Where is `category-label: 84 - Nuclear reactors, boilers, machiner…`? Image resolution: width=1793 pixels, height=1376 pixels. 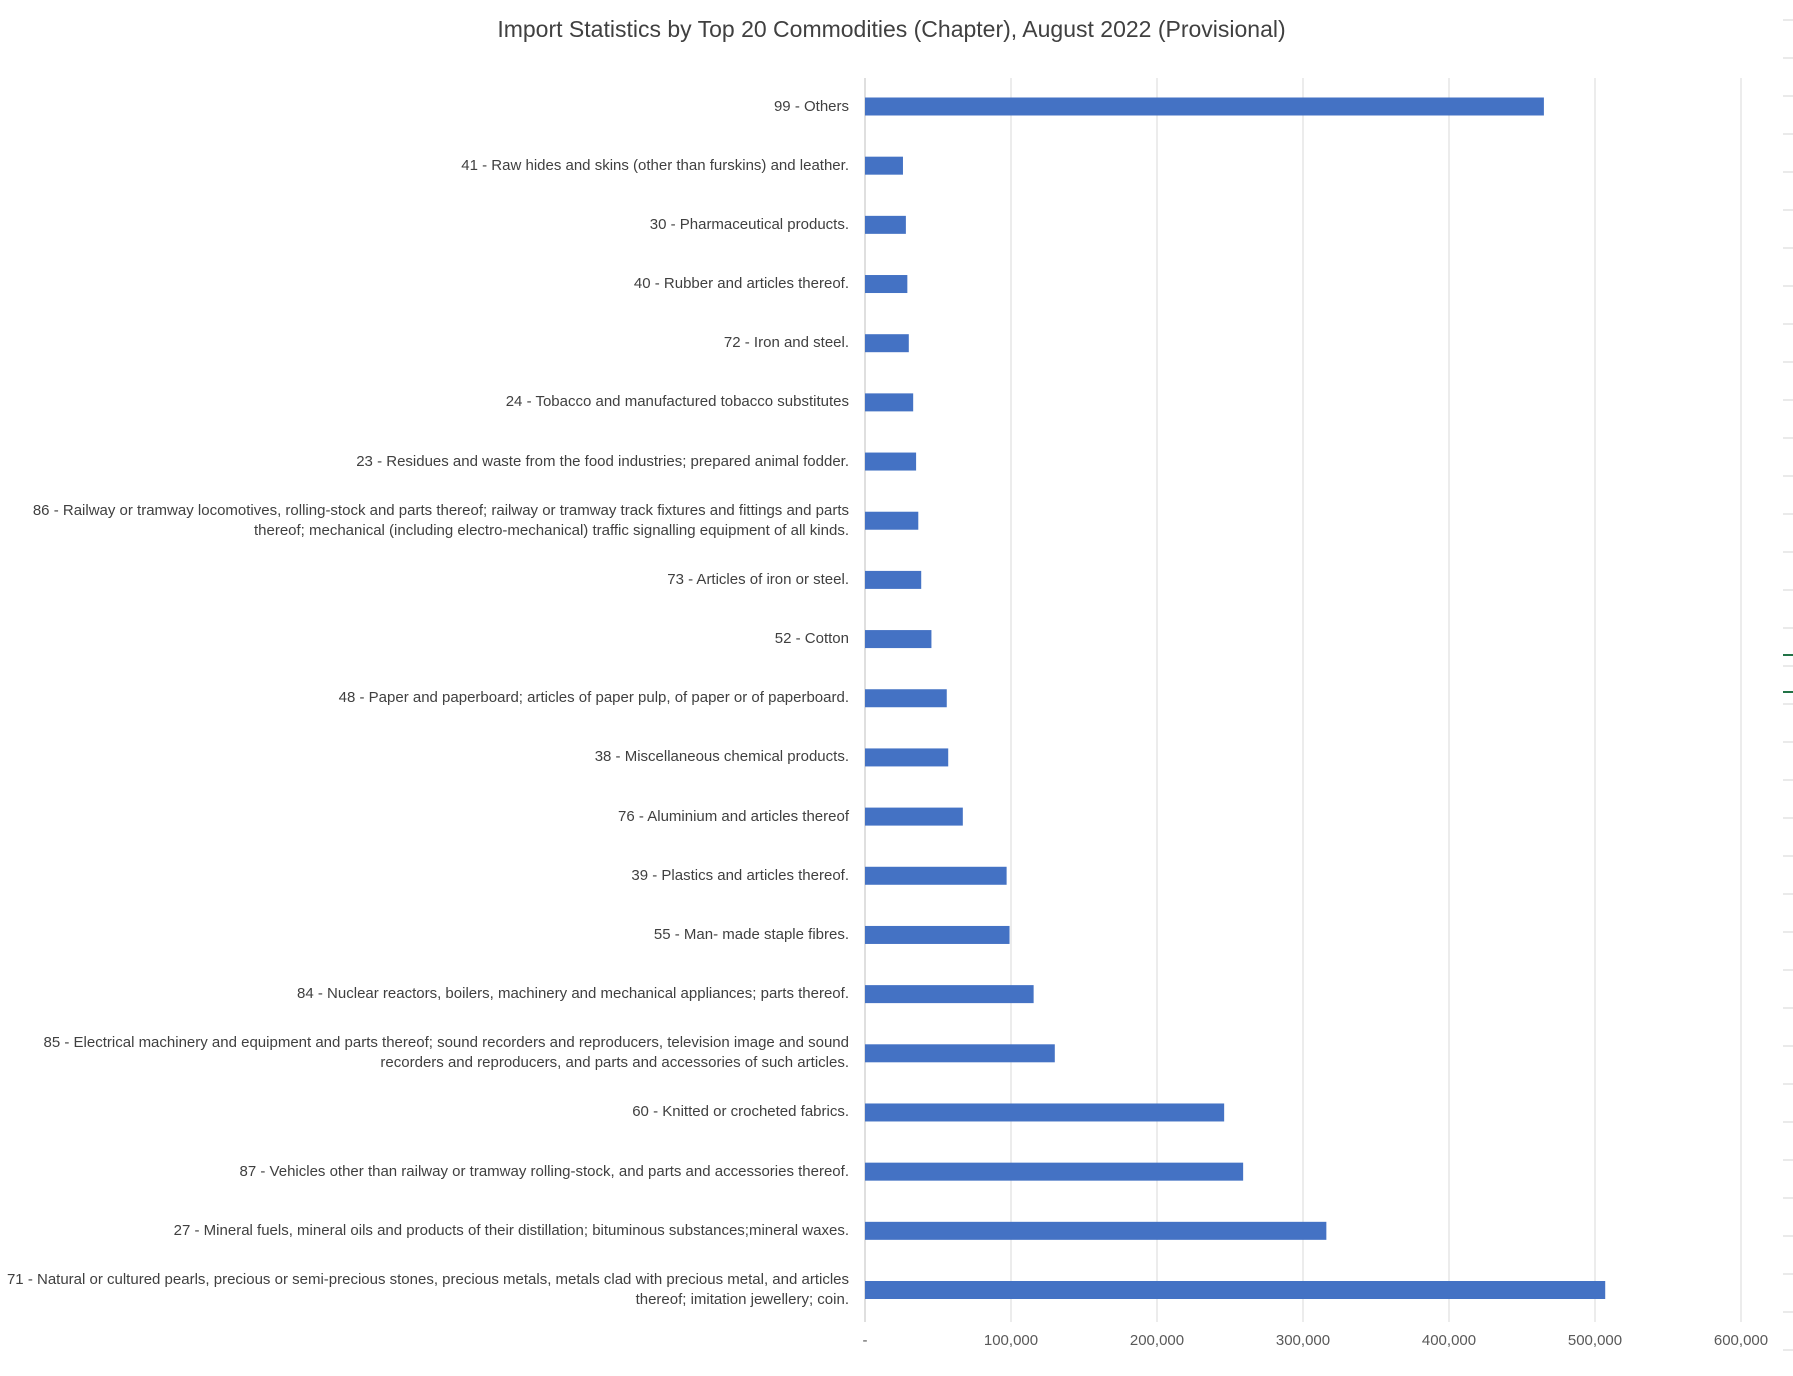 category-label: 84 - Nuclear reactors, boilers, machiner… is located at coordinates (573, 994).